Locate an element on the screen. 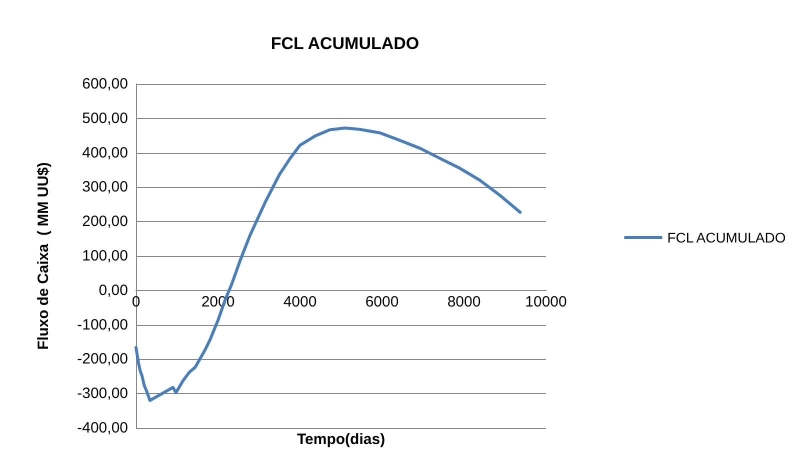 The image size is (797, 475). y-tick-label: 500,00 is located at coordinates (105, 118).